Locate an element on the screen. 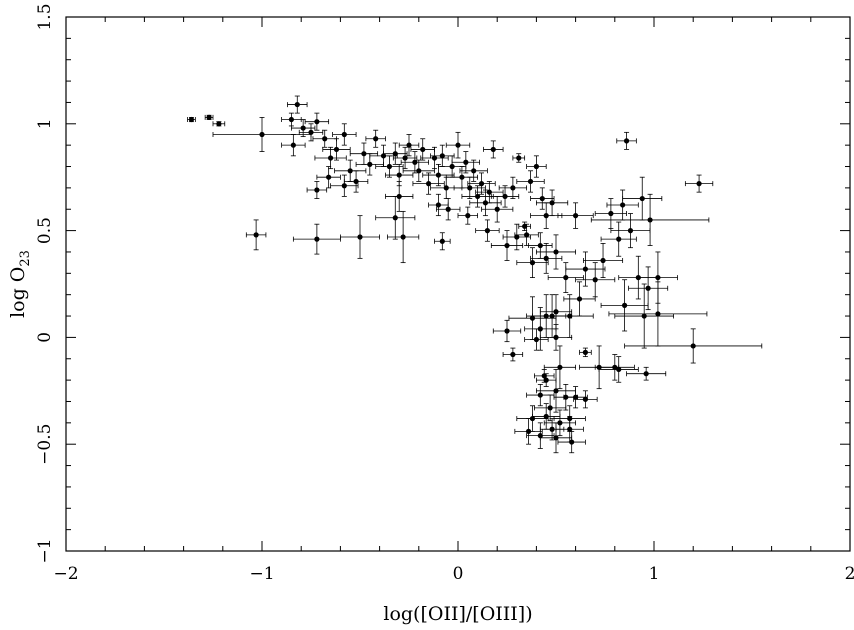  x-tick-label: 1 is located at coordinates (654, 574).